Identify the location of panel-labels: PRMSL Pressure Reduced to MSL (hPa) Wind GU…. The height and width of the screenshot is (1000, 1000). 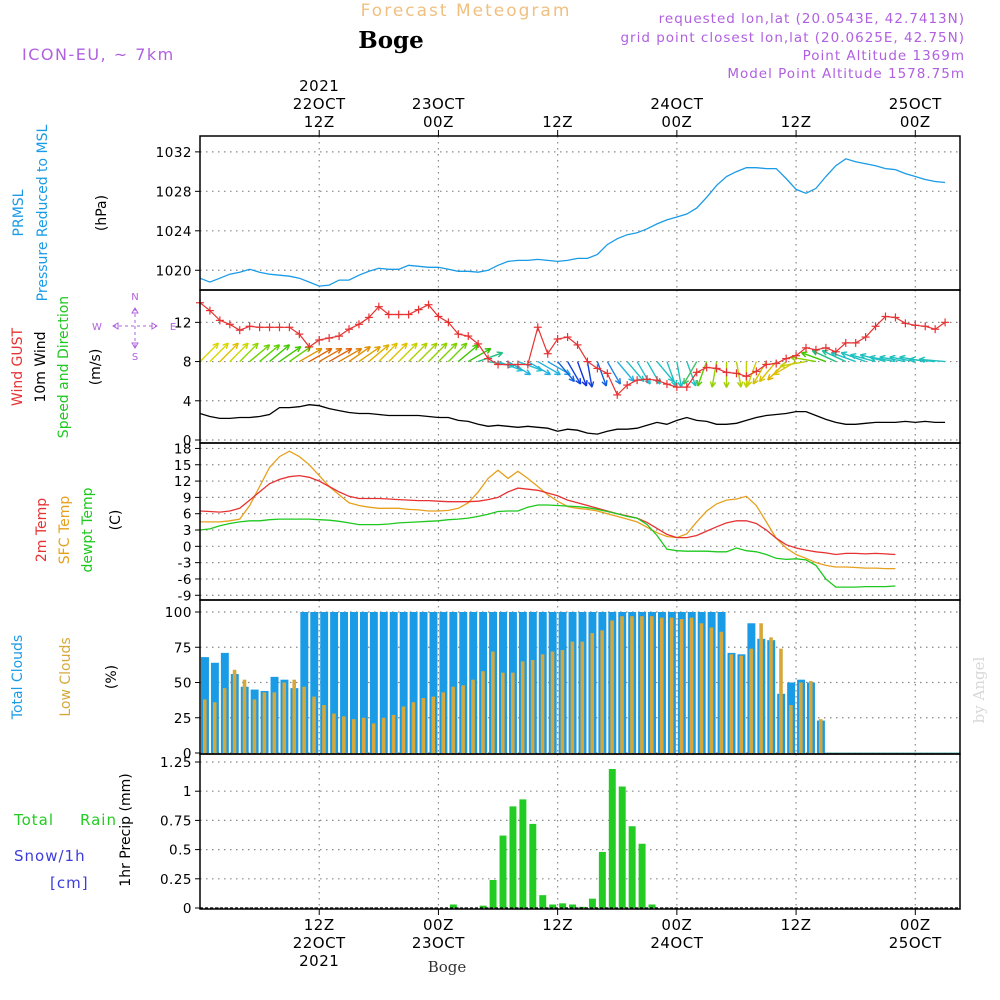
(93, 508).